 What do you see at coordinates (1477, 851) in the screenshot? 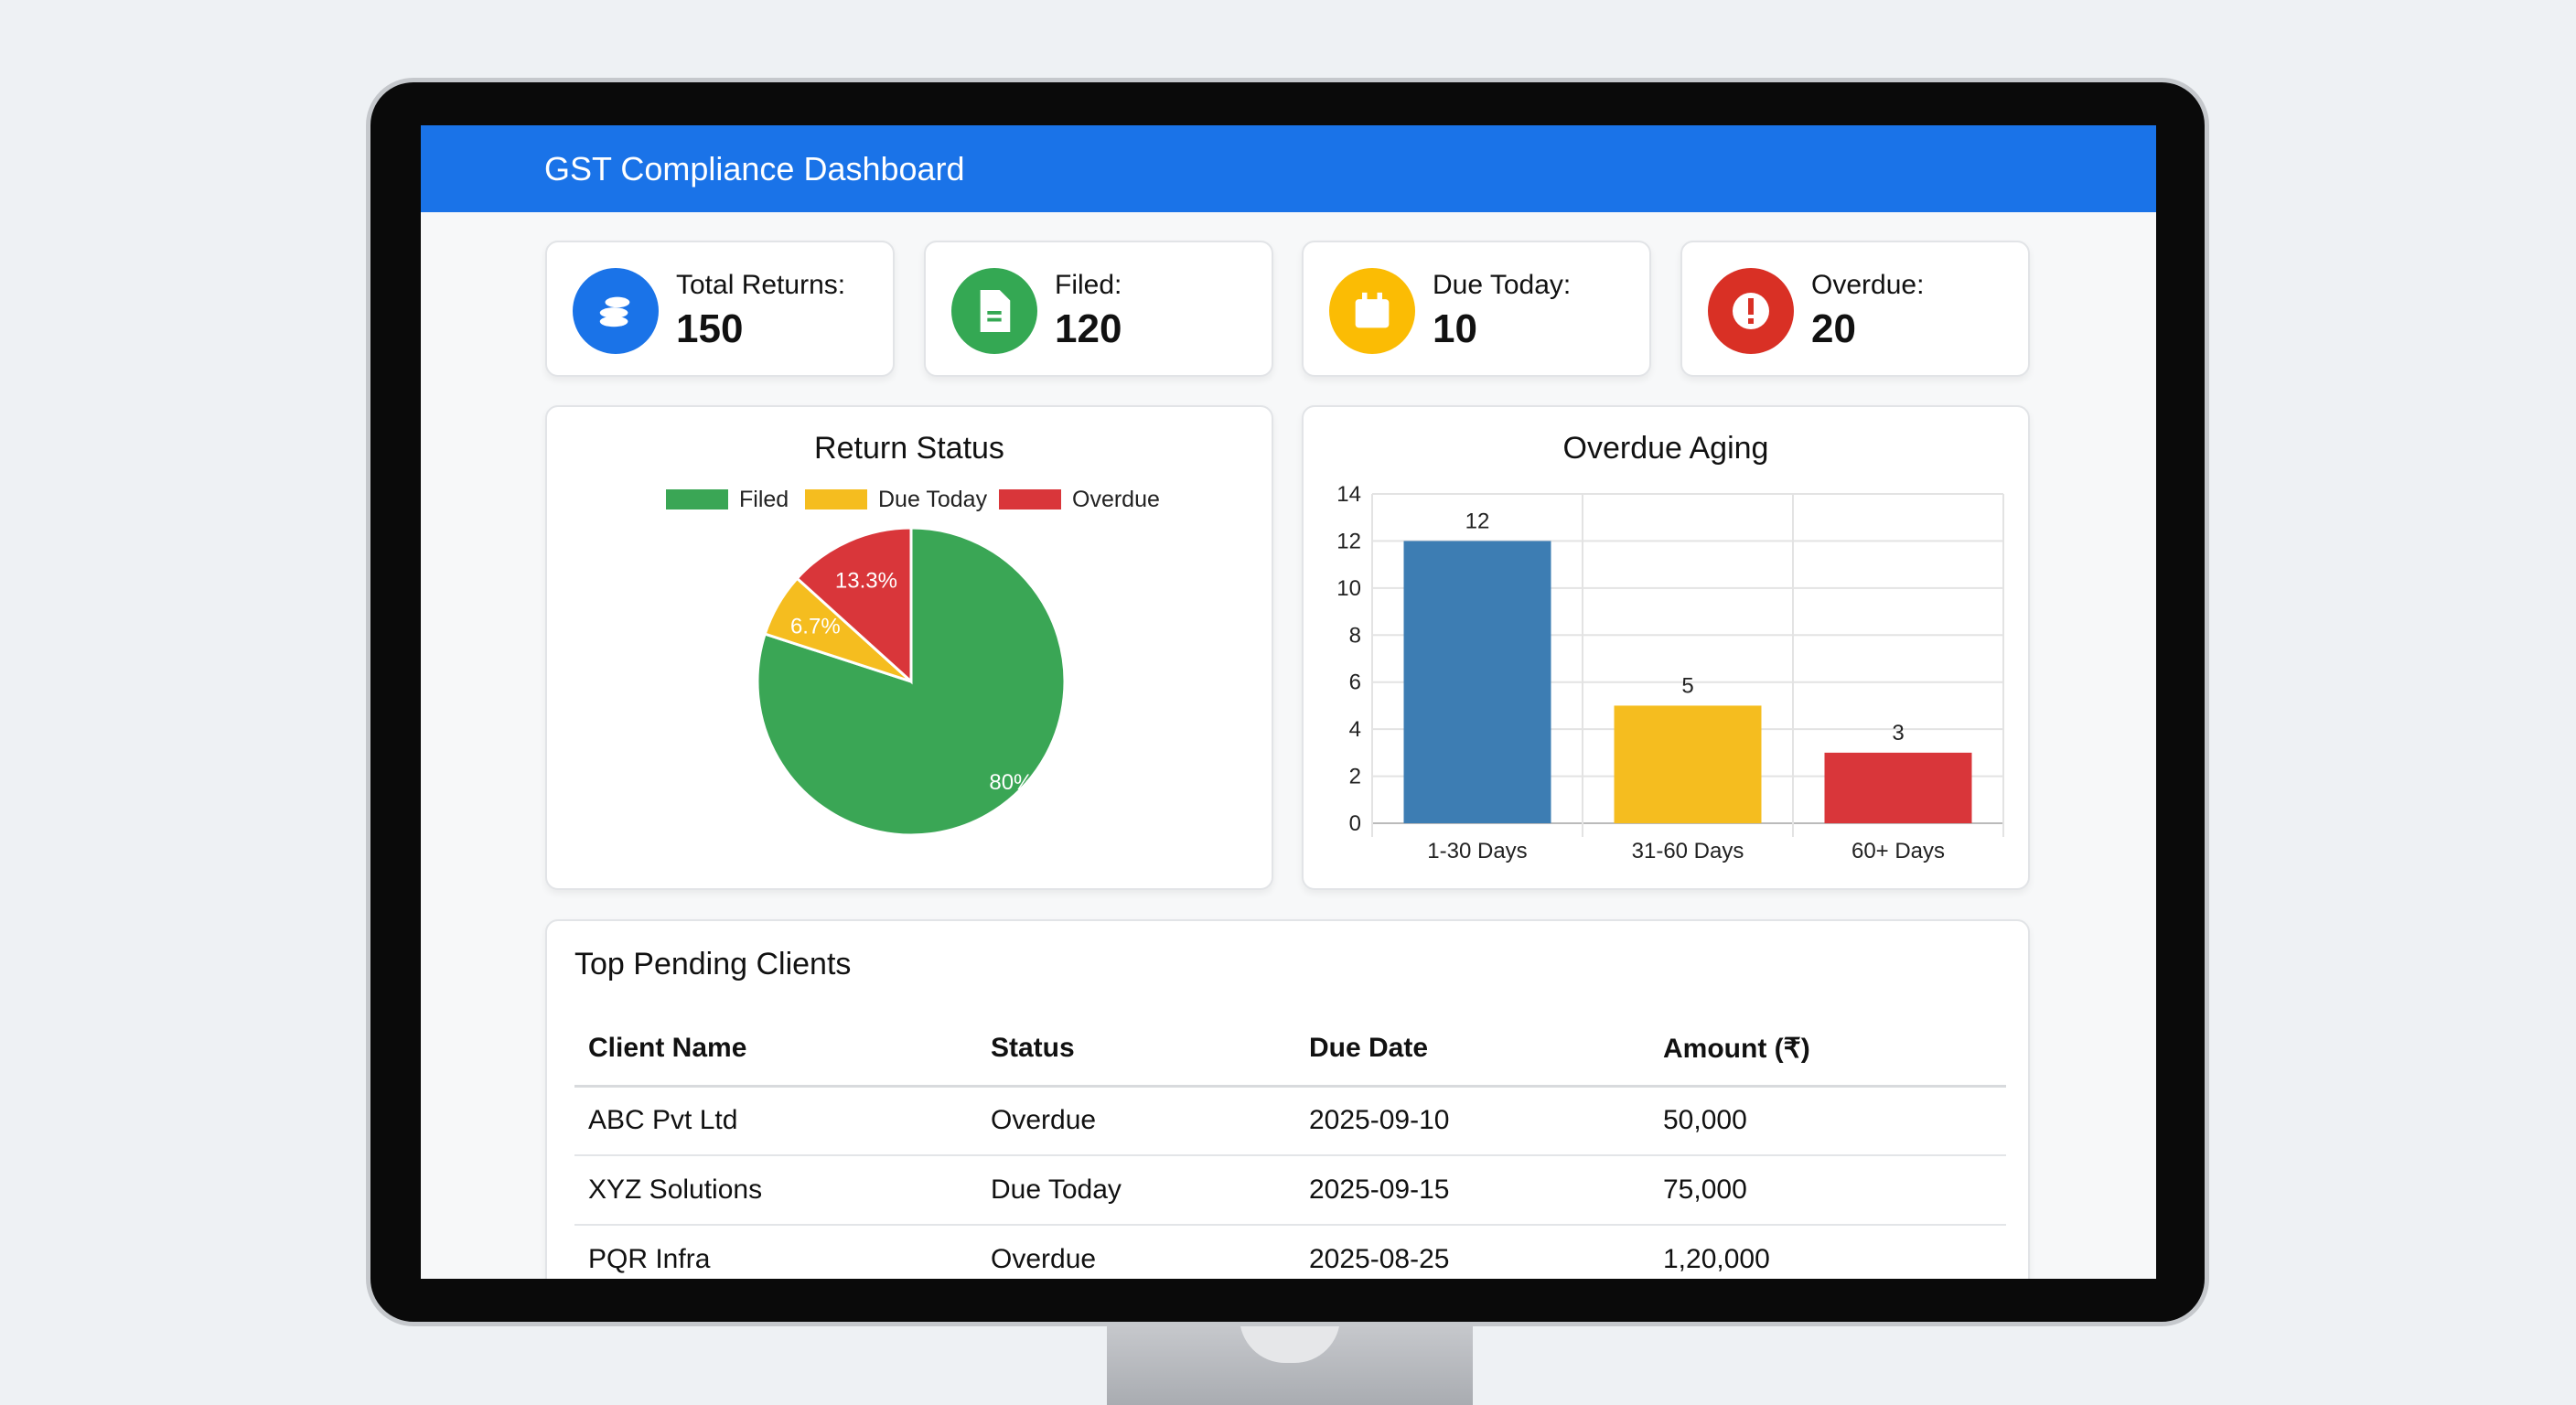
I see `x-tick-label: 1-30 Days` at bounding box center [1477, 851].